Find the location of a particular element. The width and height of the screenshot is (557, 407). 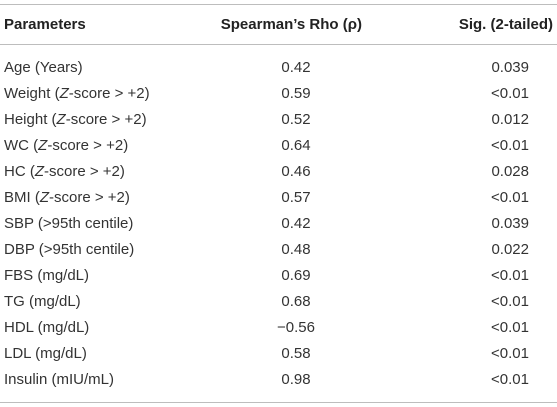

table-row: WC (Z-score > +2) 0.64 <0.01 is located at coordinates (278, 146).